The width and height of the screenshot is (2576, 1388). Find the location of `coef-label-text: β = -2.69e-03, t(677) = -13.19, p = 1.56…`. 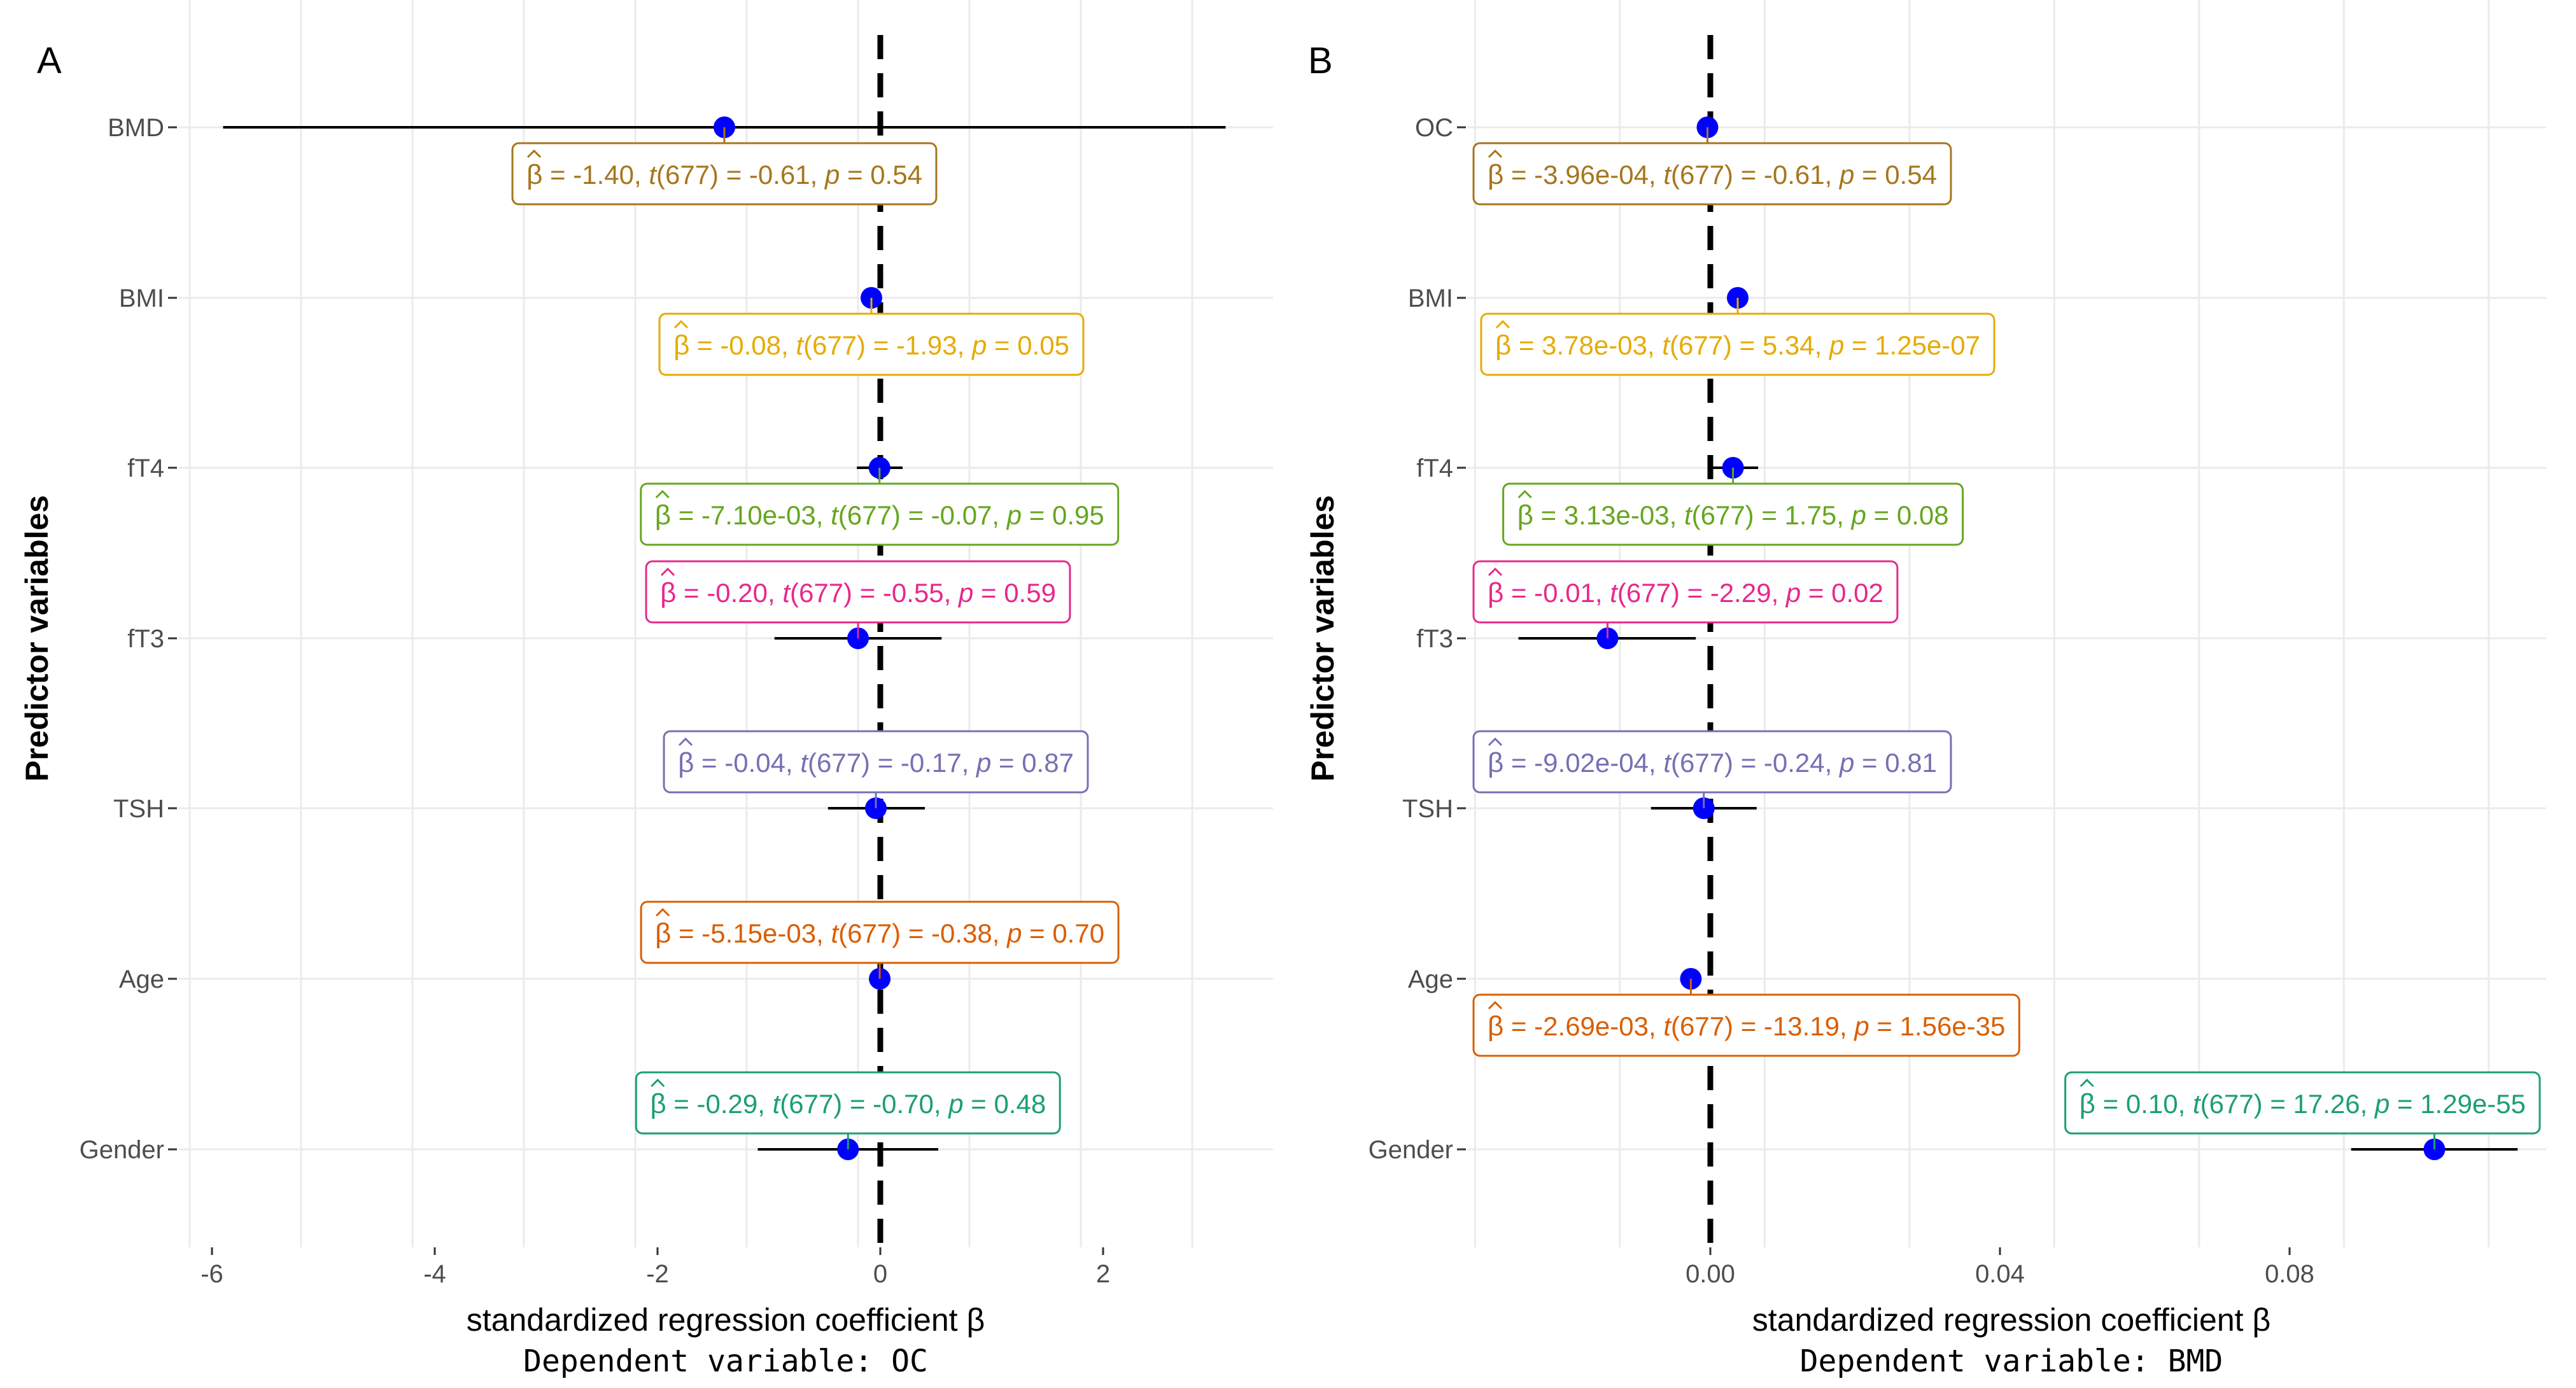

coef-label-text: β = -2.69e-03, t(677) = -13.19, p = 1.56… is located at coordinates (1747, 1026).